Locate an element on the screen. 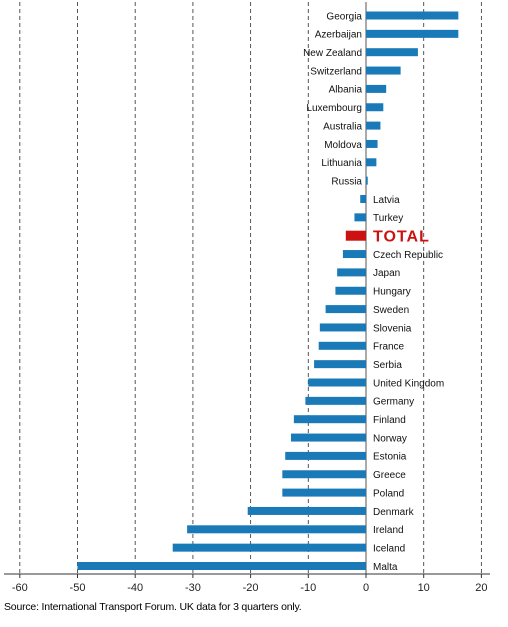 This screenshot has height=627, width=508. bar-norway is located at coordinates (328, 437).